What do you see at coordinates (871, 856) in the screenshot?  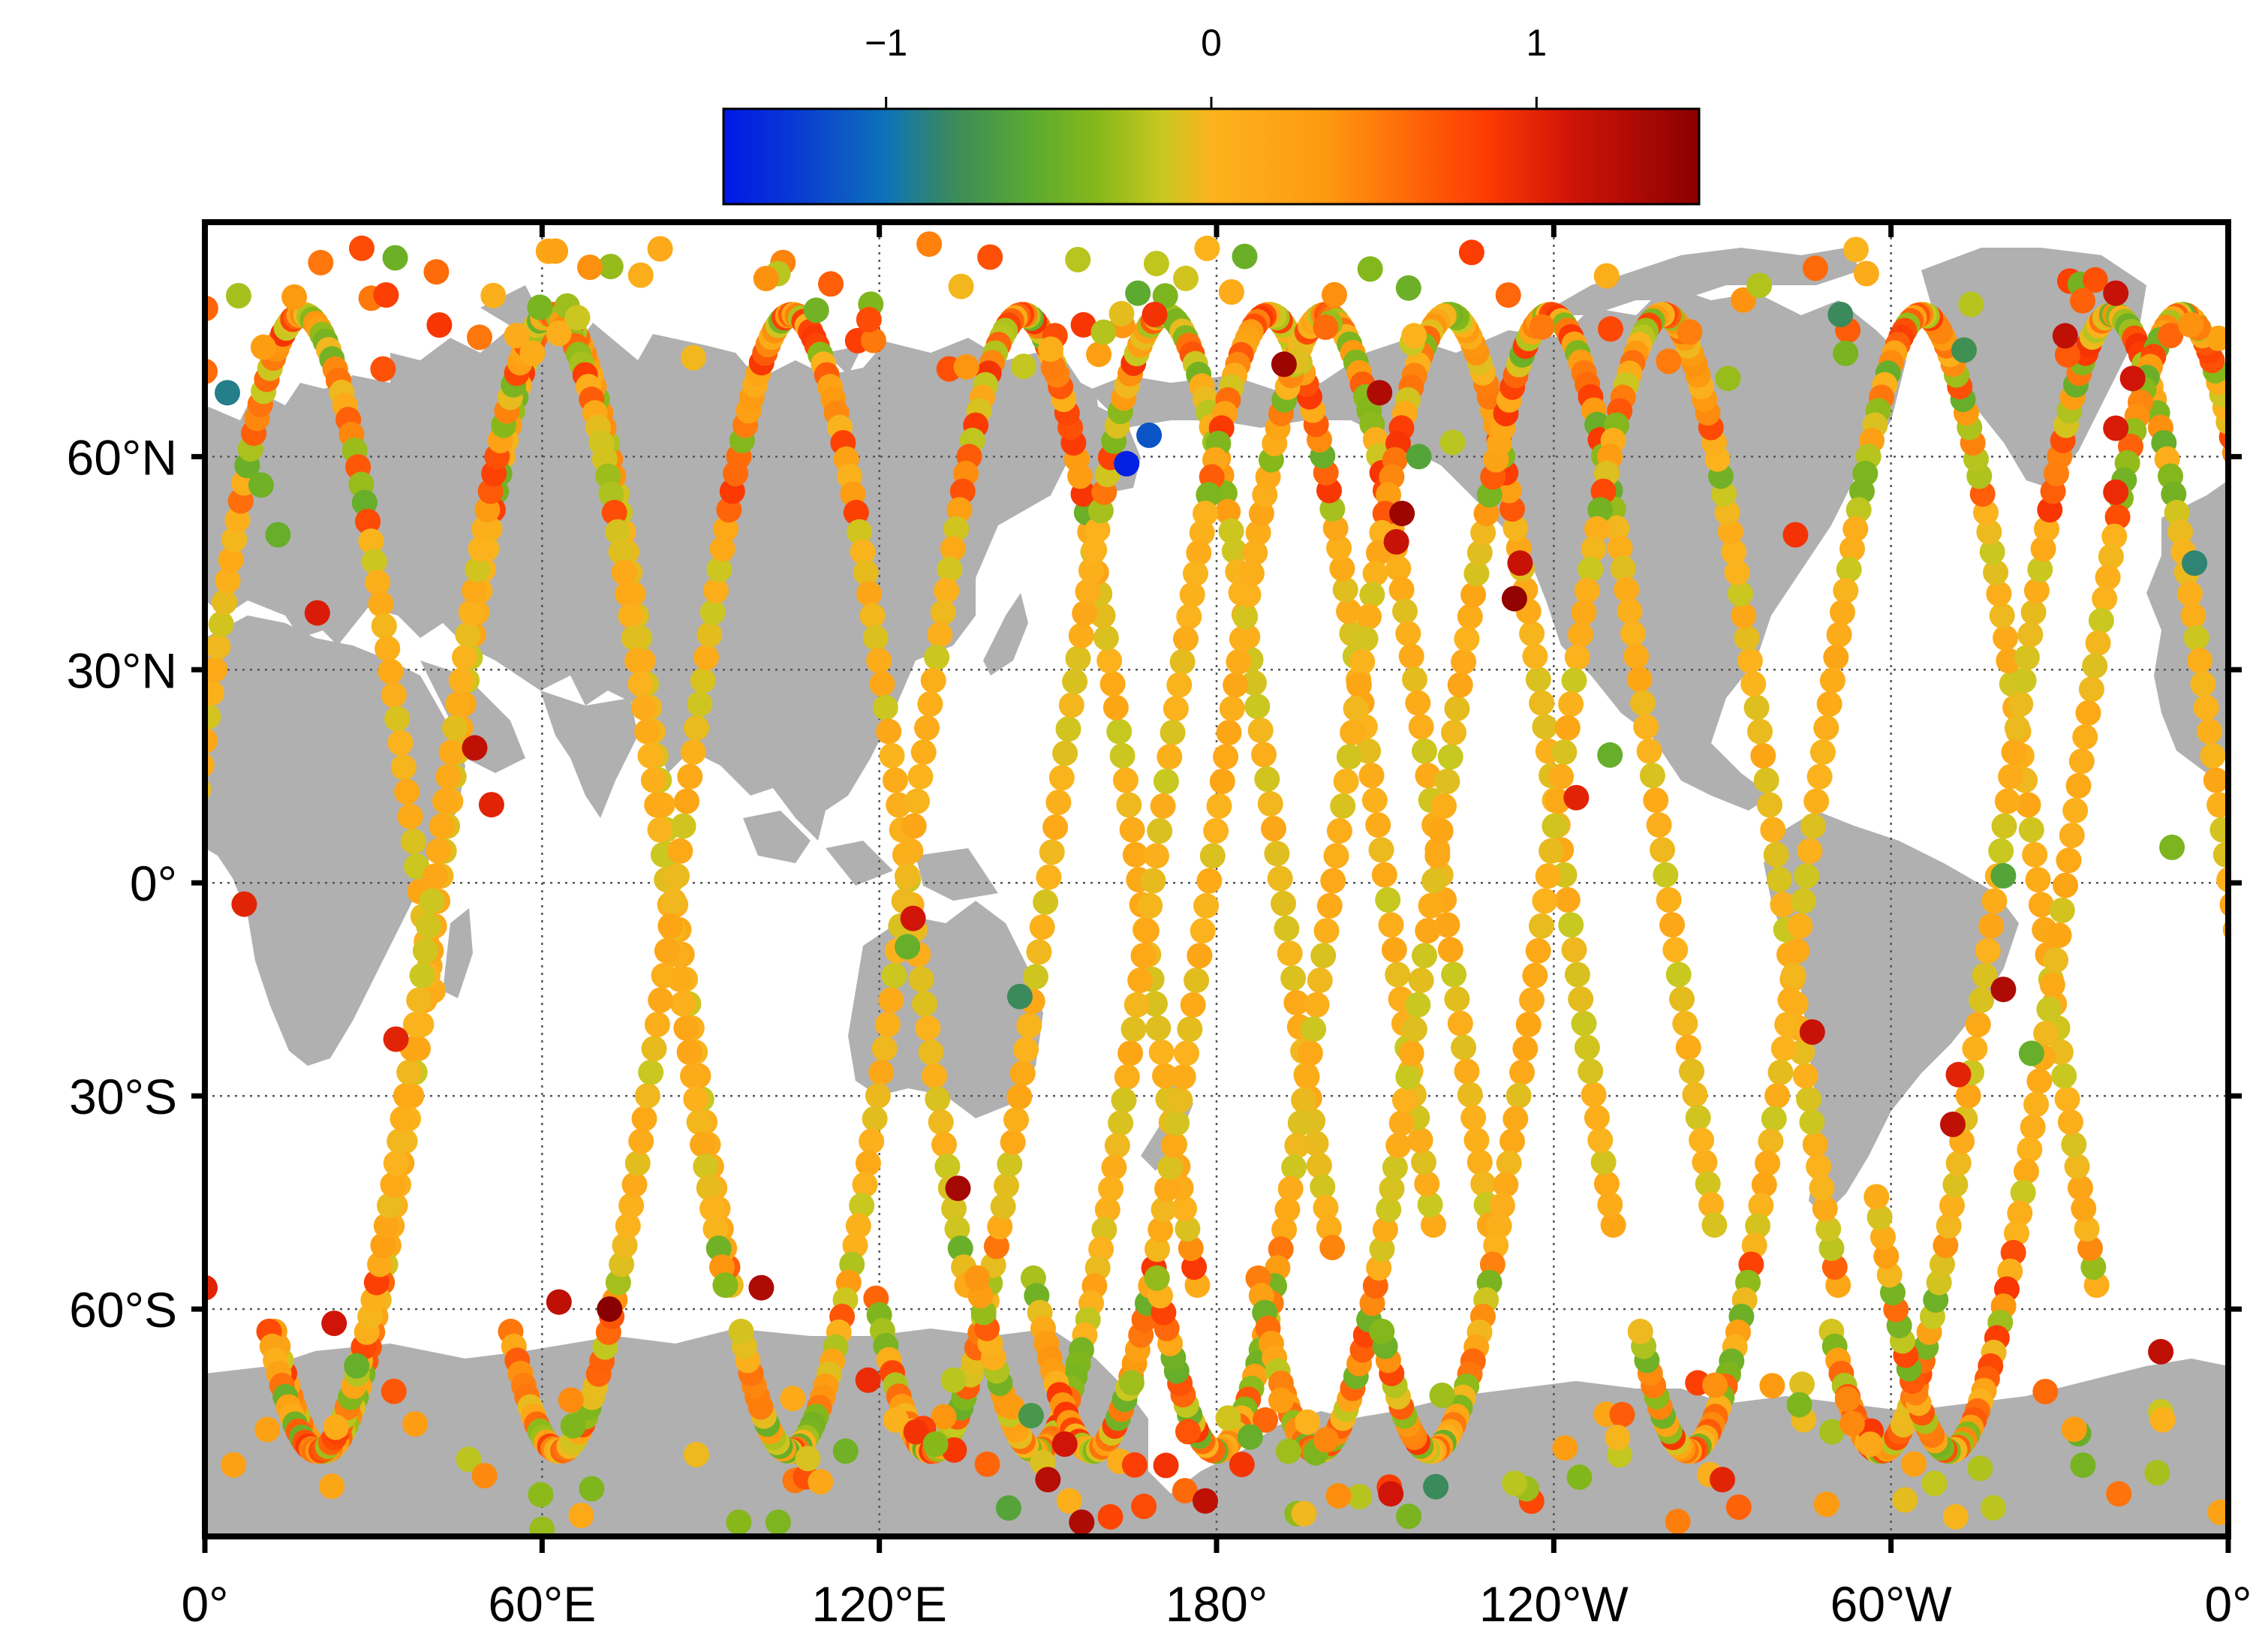 I see `landmass-southeast-asia-islands` at bounding box center [871, 856].